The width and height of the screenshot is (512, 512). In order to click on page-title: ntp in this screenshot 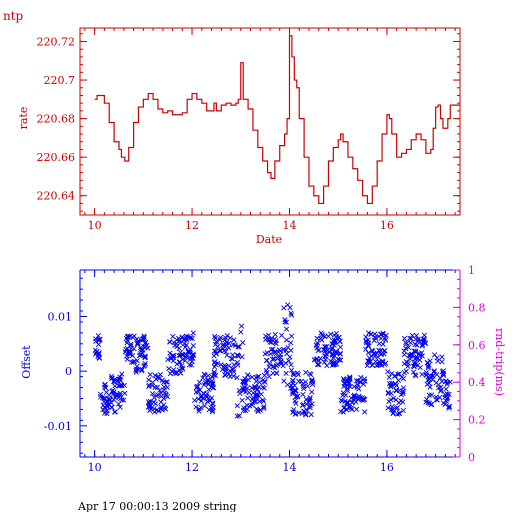, I will do `click(13, 16)`.